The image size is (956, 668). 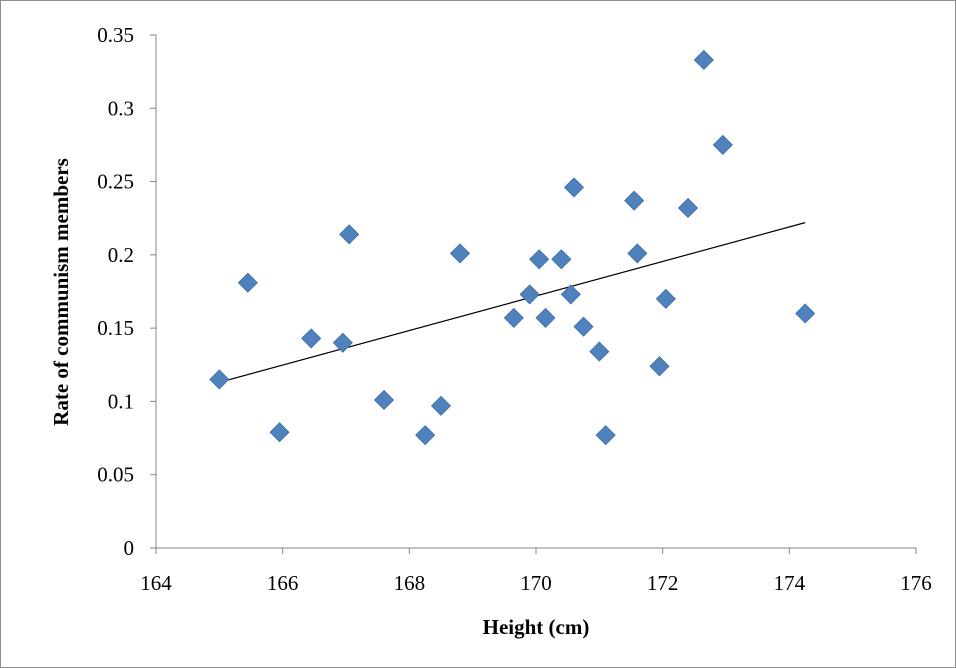 What do you see at coordinates (115, 182) in the screenshot?
I see `y-tick-label: 0.25` at bounding box center [115, 182].